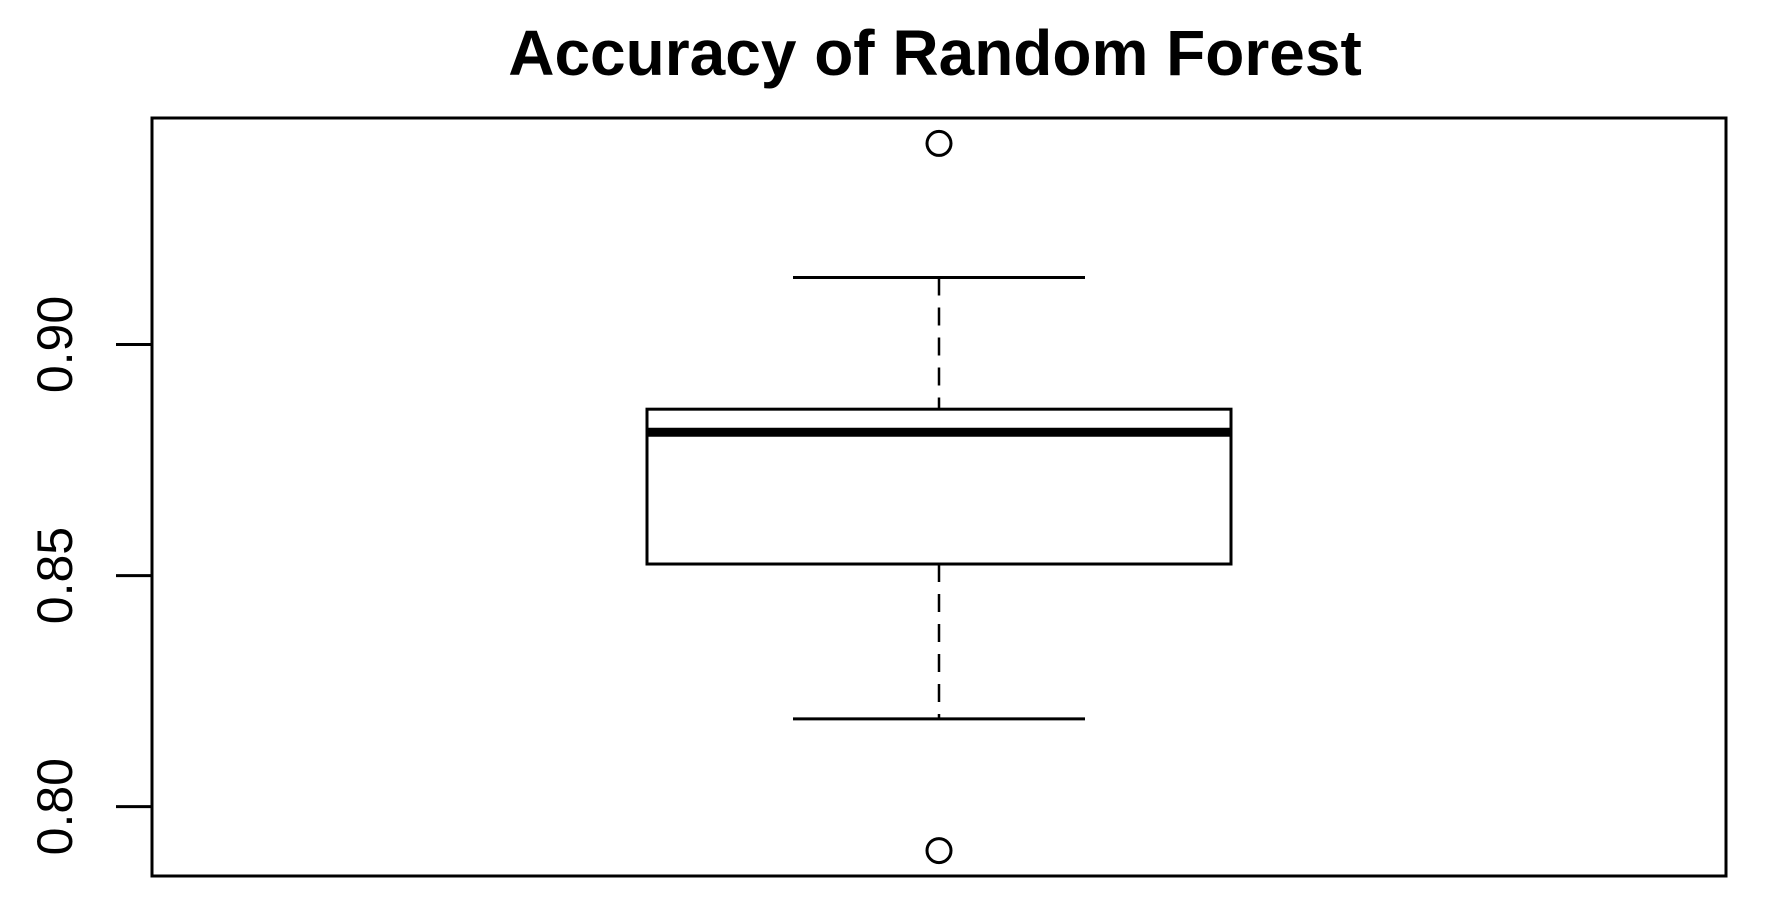  I want to click on y-axis: 0.80 0.85 0.90, so click(89, 575).